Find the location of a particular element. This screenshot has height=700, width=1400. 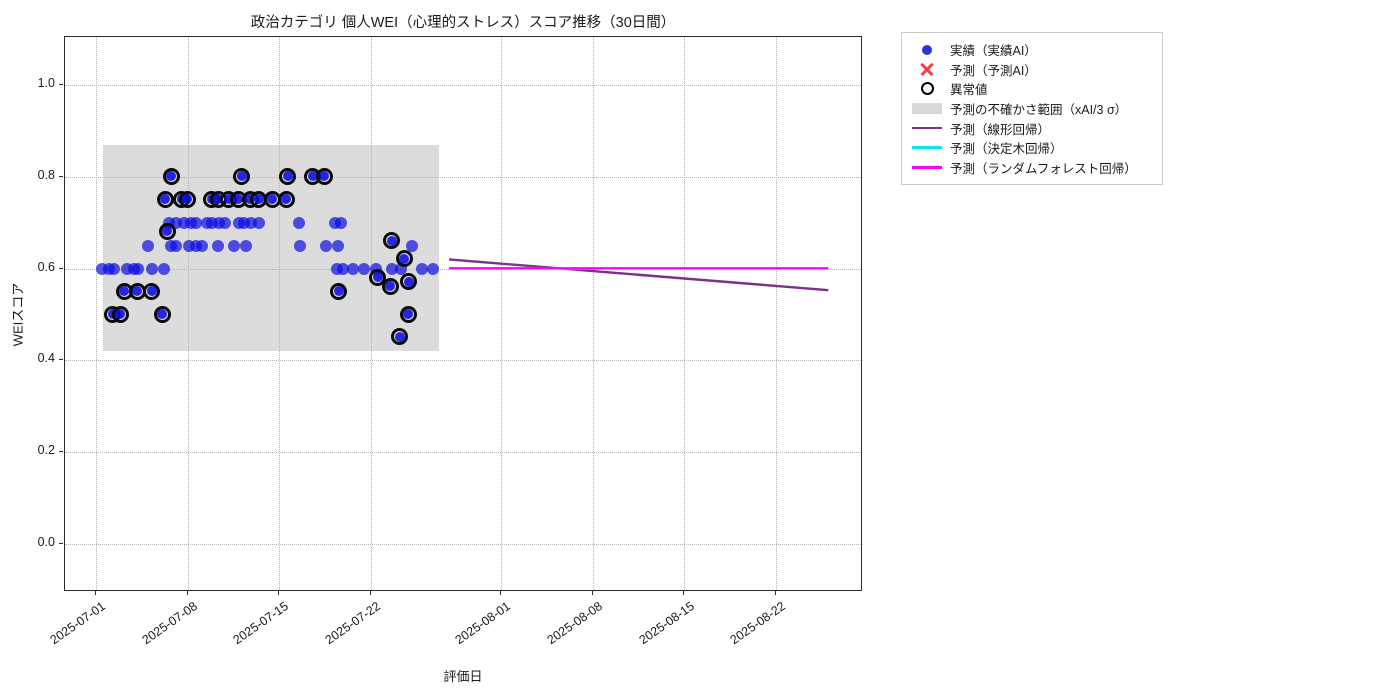

x-tick-label: 2025-07-01 is located at coordinates (78, 623).